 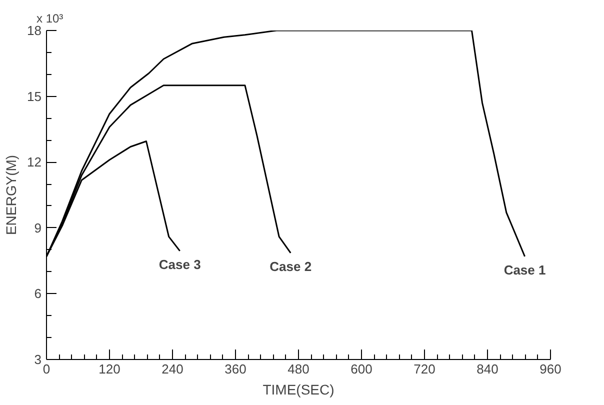 What do you see at coordinates (525, 270) in the screenshot?
I see `series-label: Case 1` at bounding box center [525, 270].